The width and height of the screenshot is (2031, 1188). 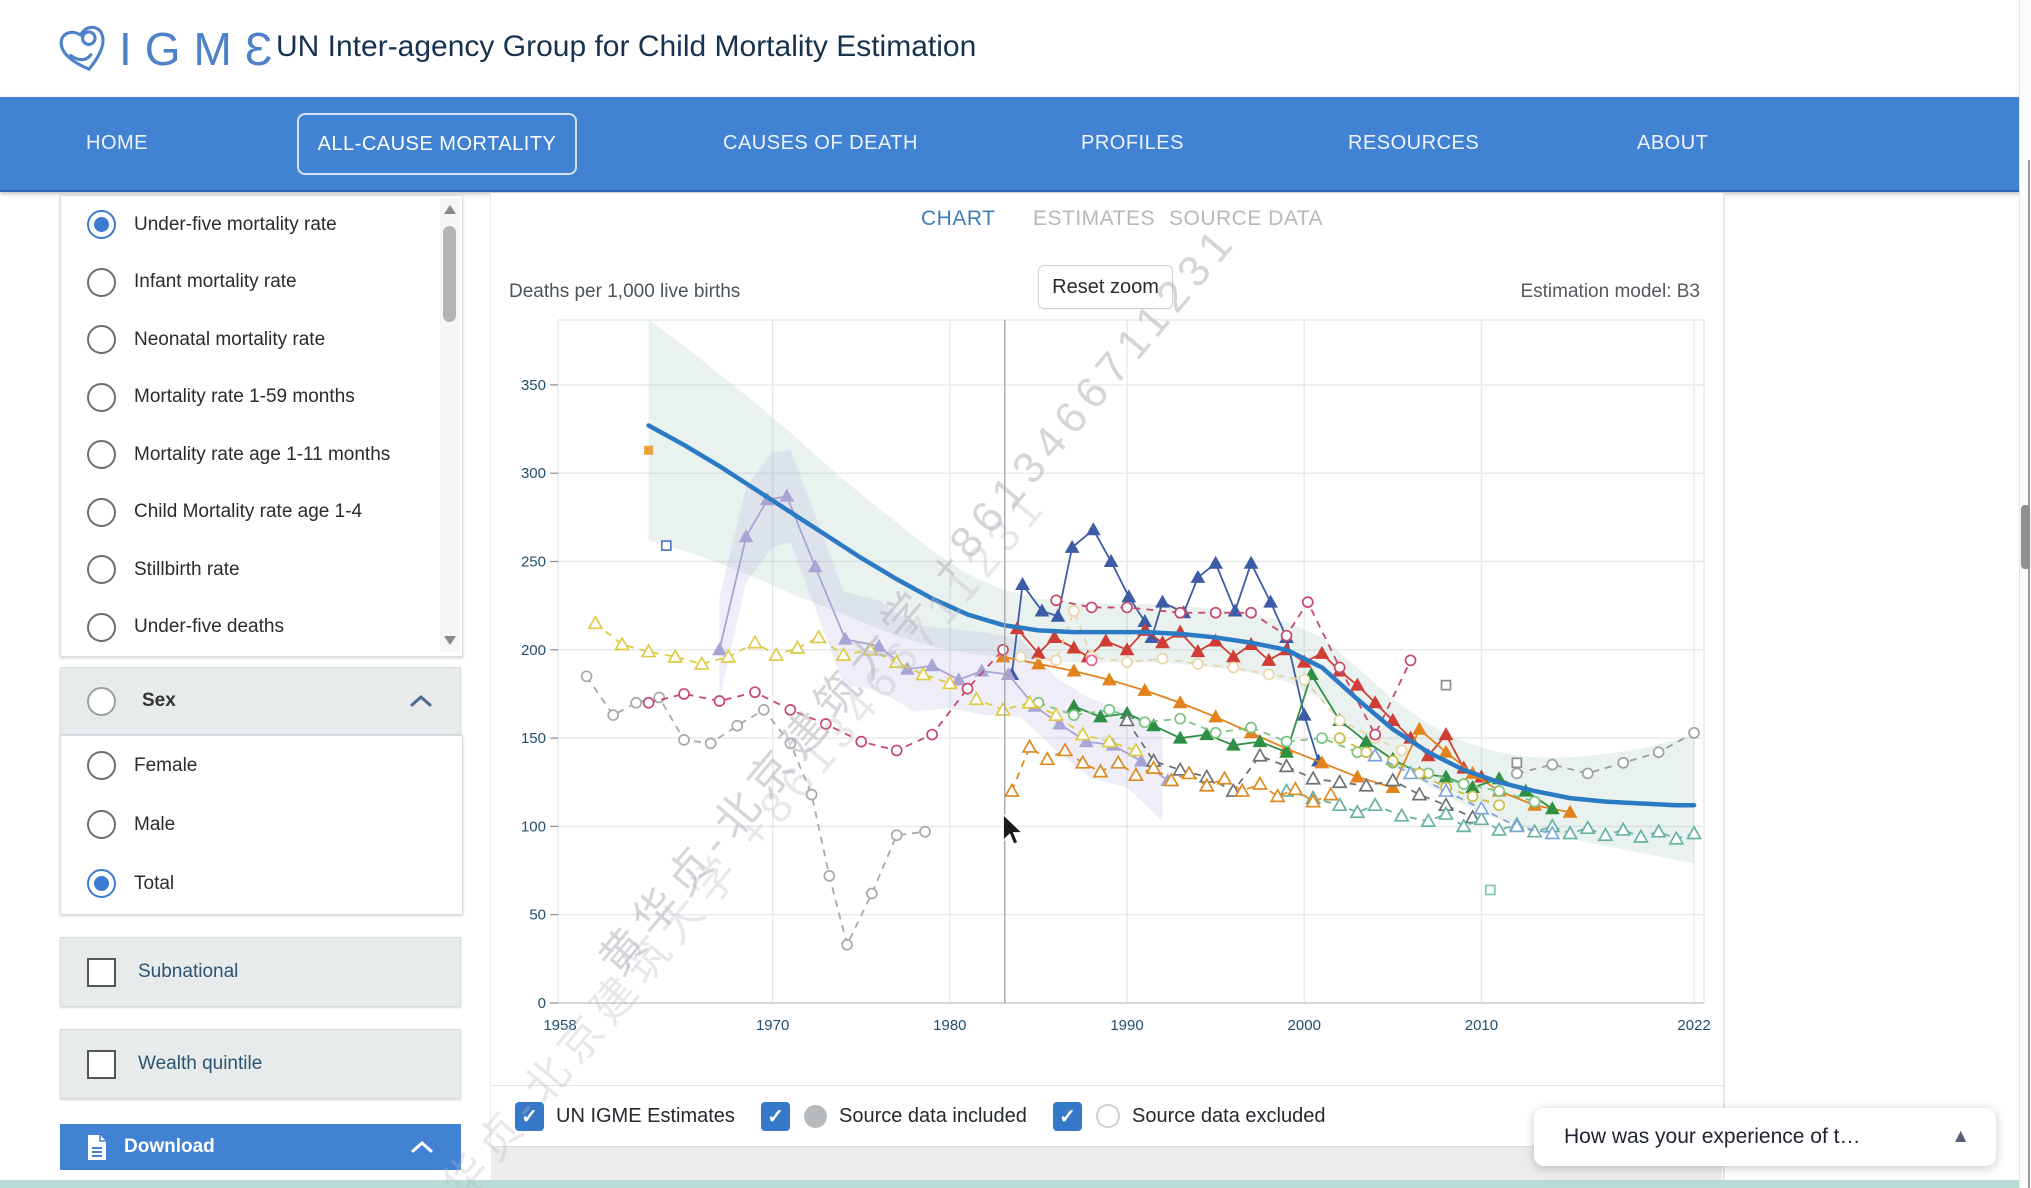 I want to click on legend-checkbox-source-data-included: ✓, so click(x=775, y=1116).